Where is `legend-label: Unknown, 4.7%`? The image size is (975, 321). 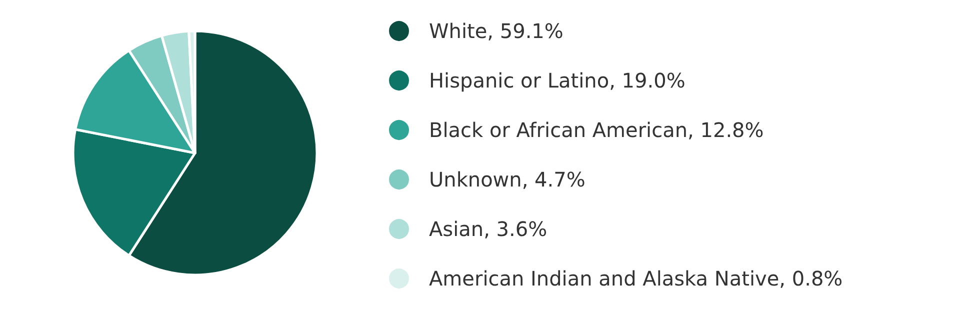 legend-label: Unknown, 4.7% is located at coordinates (507, 180).